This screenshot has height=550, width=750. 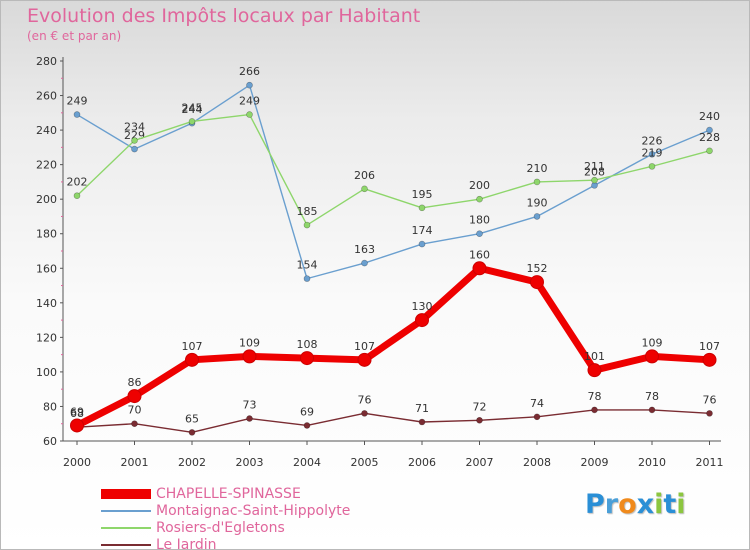 What do you see at coordinates (250, 462) in the screenshot?
I see `x-tick-label: 2003` at bounding box center [250, 462].